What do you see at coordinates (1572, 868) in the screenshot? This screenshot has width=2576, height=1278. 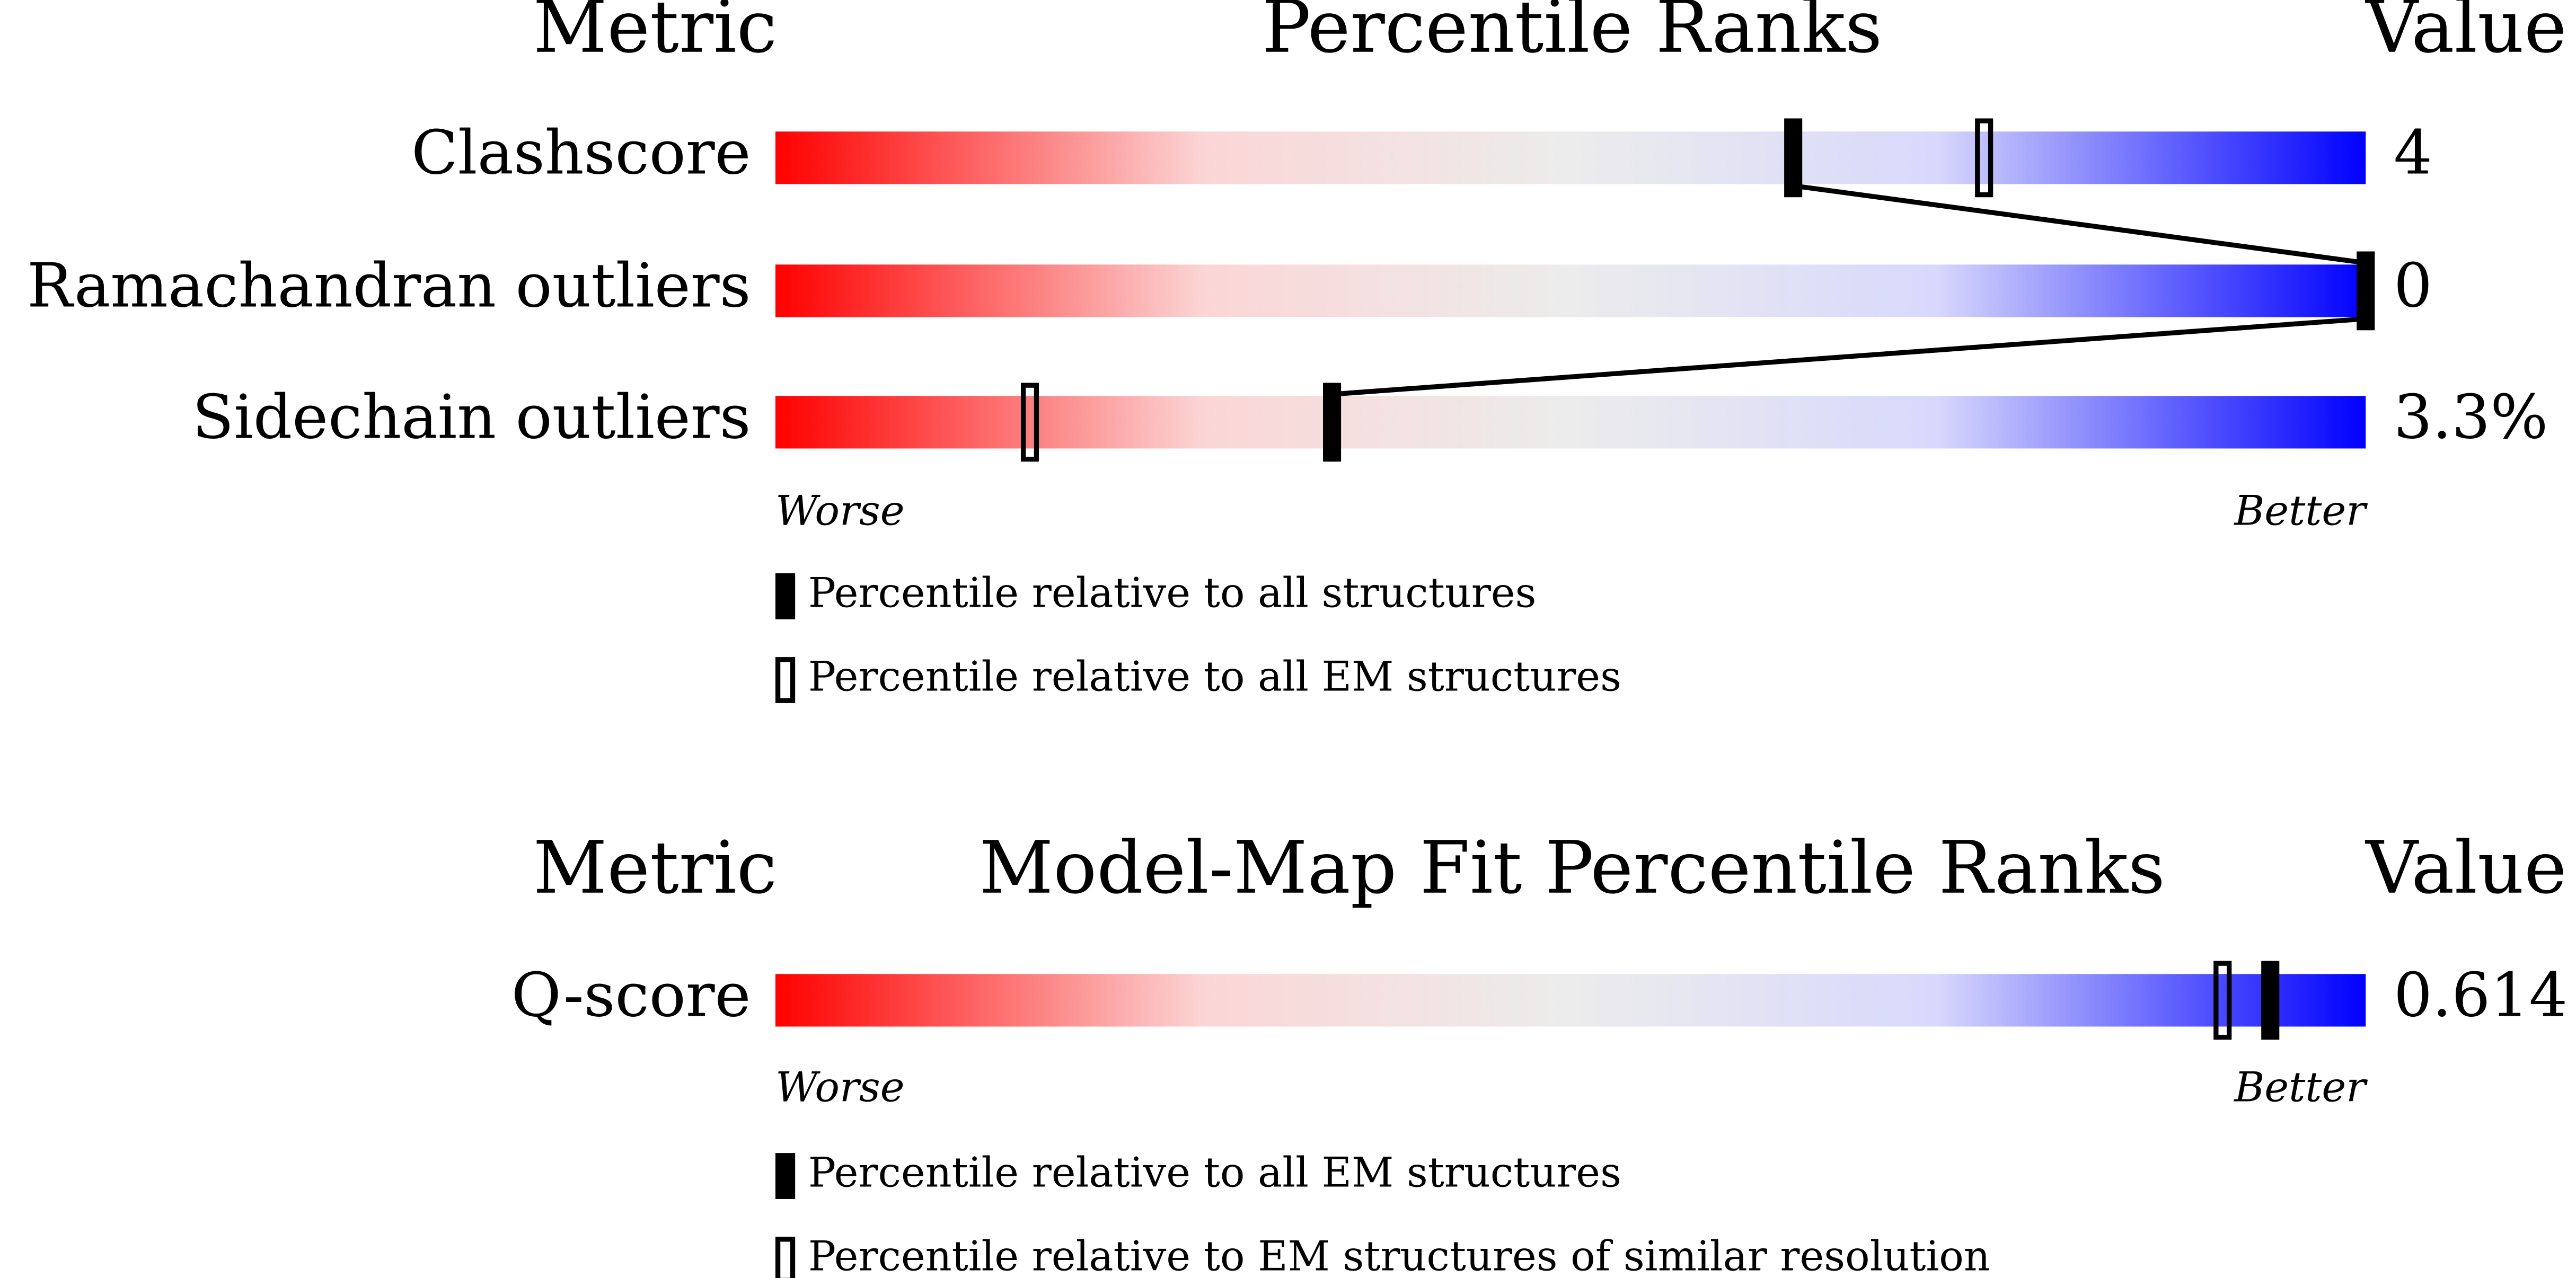 I see `header-title: Model-Map Fit Percentile Ranks` at bounding box center [1572, 868].